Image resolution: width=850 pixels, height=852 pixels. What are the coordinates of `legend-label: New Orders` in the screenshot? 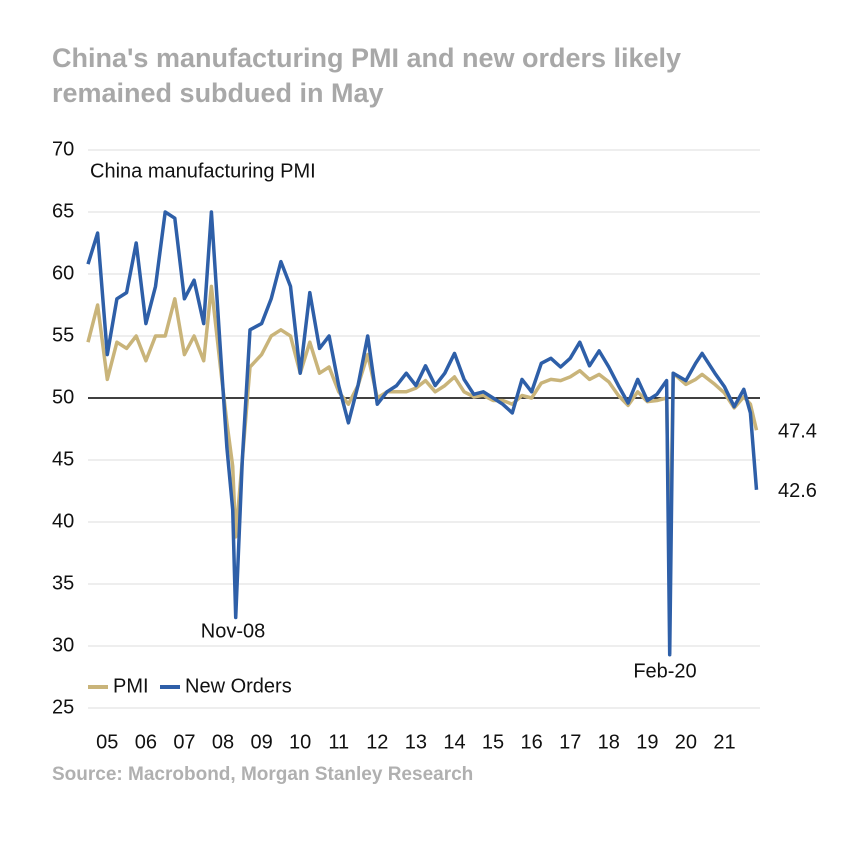 It's located at (238, 686).